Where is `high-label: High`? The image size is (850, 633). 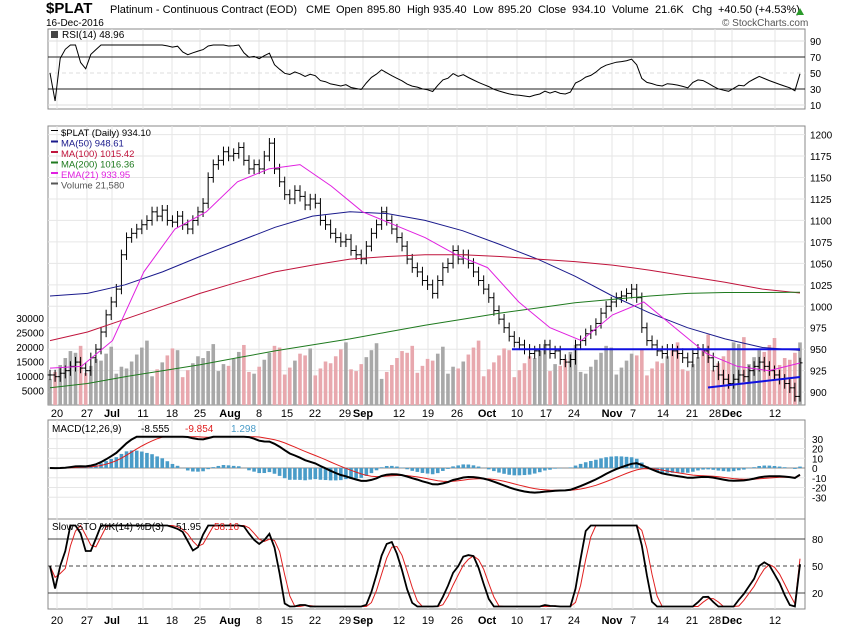 high-label: High is located at coordinates (418, 10).